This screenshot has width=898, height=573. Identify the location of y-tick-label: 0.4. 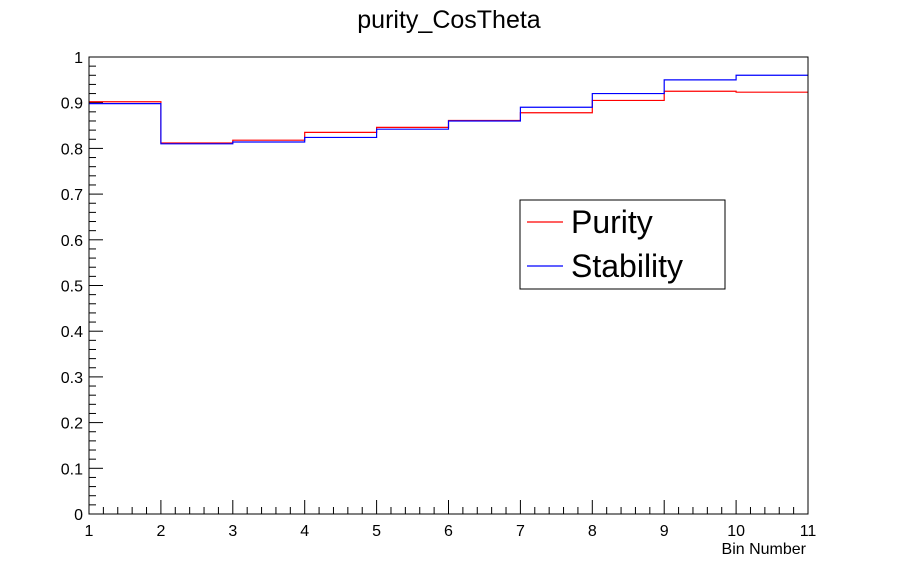
(72, 332).